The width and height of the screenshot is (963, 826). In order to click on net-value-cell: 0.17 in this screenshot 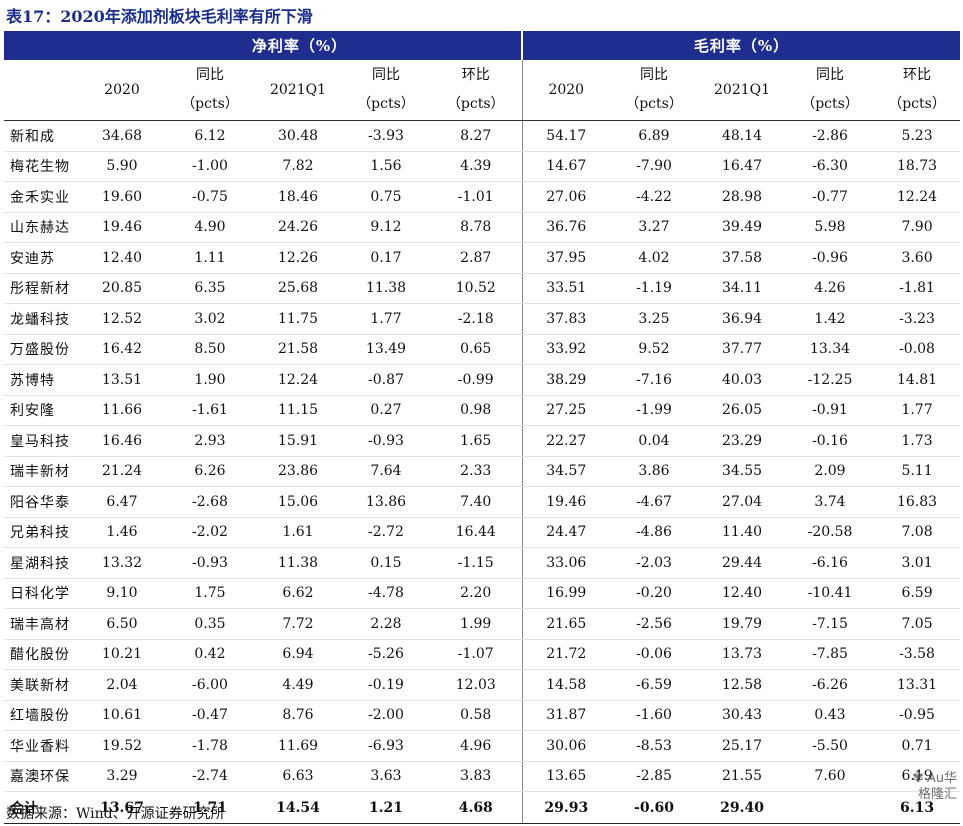, I will do `click(386, 258)`.